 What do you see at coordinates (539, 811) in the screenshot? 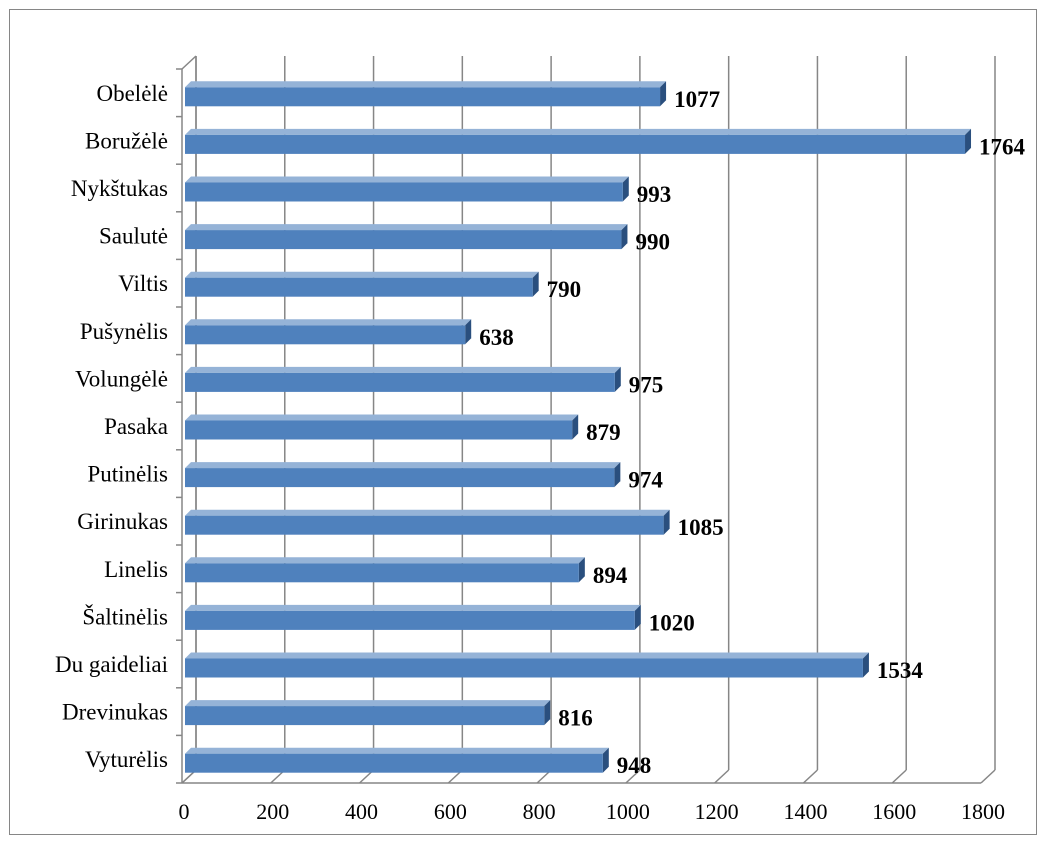
I see `x-tick-label: 800` at bounding box center [539, 811].